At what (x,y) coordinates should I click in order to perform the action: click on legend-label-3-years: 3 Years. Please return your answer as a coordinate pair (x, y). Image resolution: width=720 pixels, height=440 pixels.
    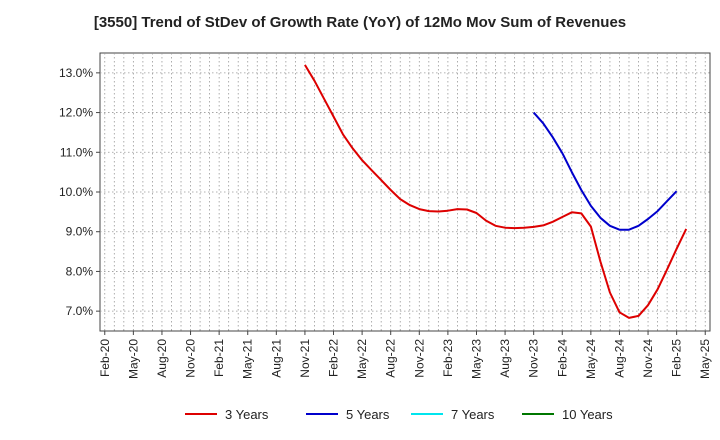
    Looking at the image, I should click on (247, 414).